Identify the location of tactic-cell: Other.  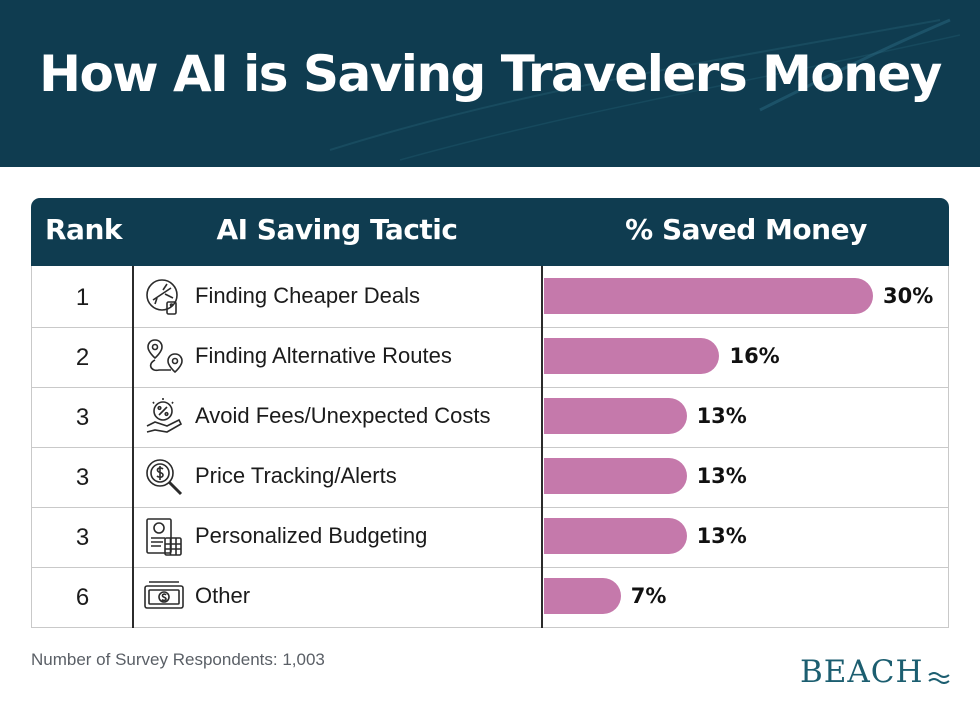
(223, 595).